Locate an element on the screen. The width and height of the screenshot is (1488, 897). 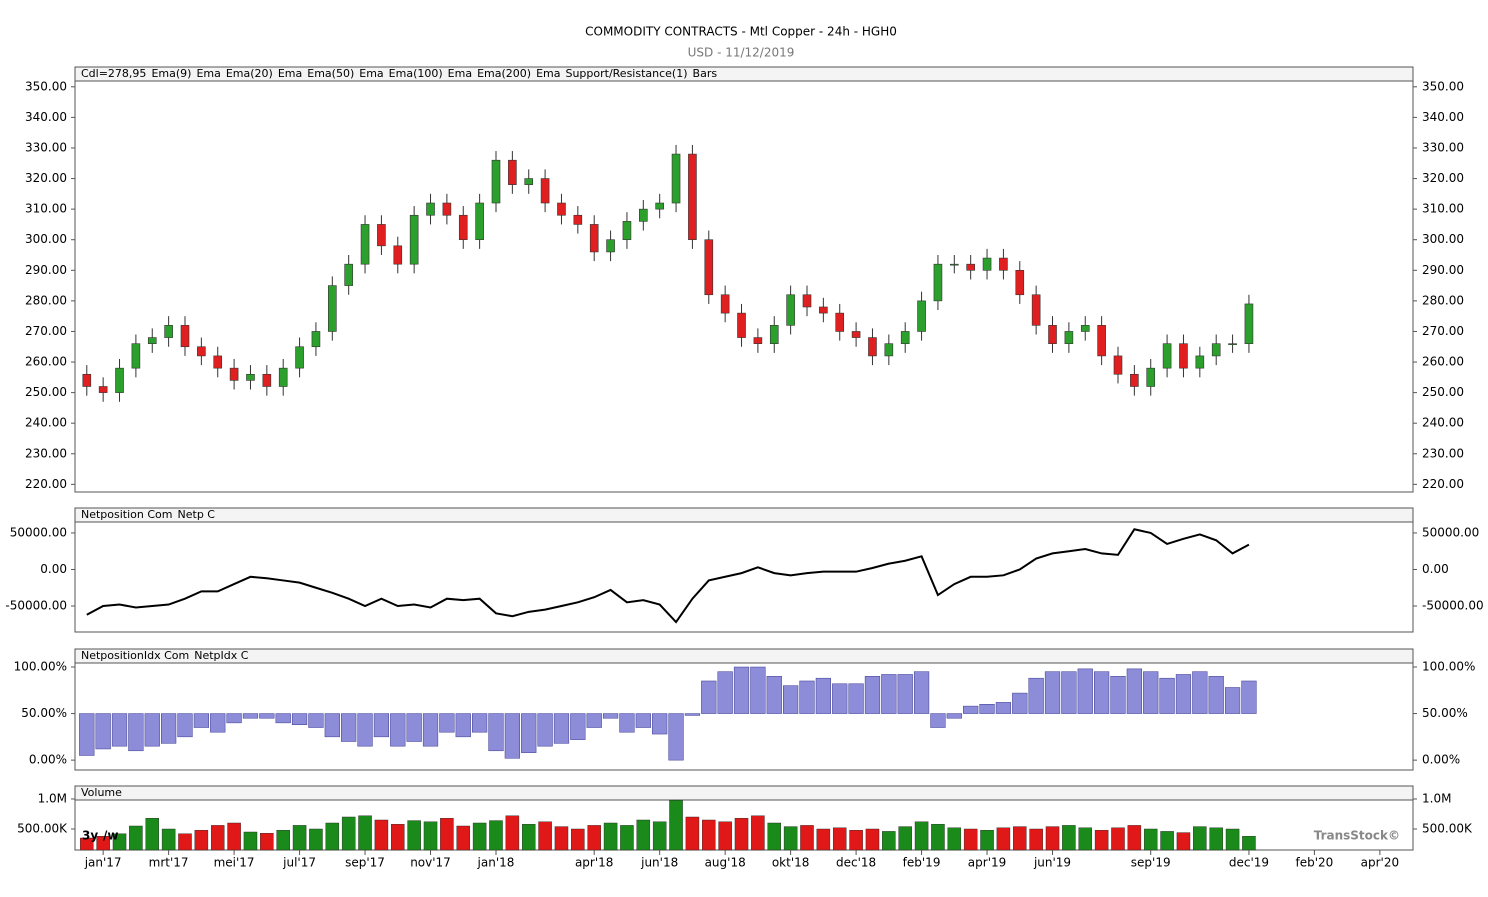
y-tick-label: 330.00 is located at coordinates (46, 147).